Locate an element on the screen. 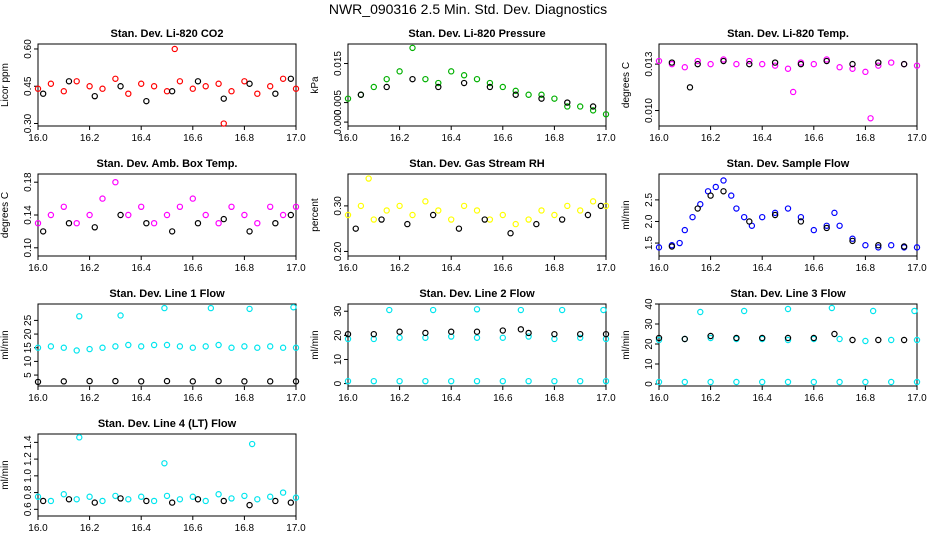  y-tick-label: 0.30 is located at coordinates (338, 206).